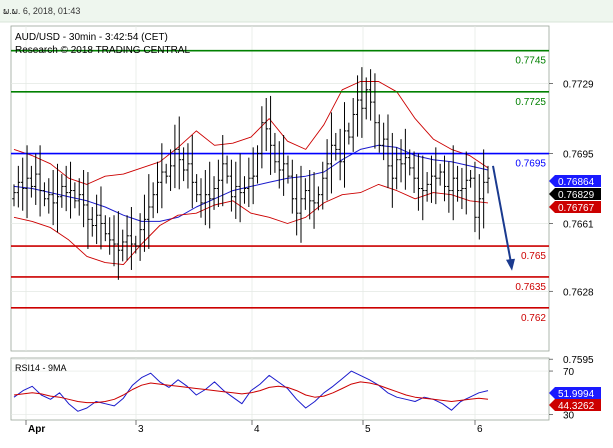 The width and height of the screenshot is (613, 448). What do you see at coordinates (578, 360) in the screenshot?
I see `y-tick-label: 0.7595` at bounding box center [578, 360].